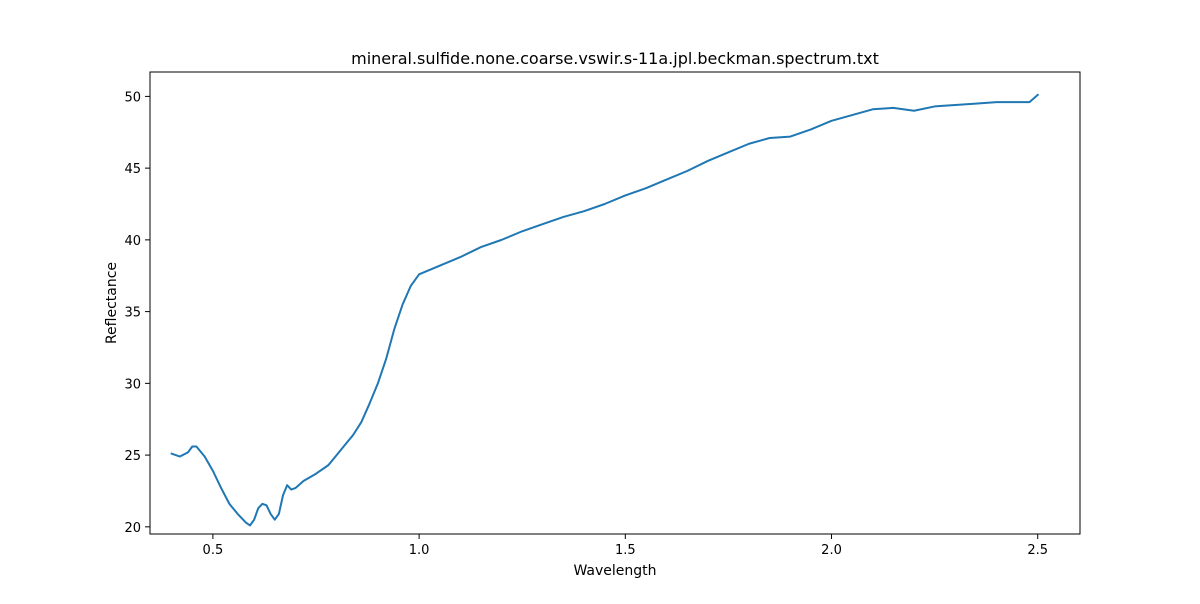  I want to click on y-tick-label: 45, so click(132, 169).